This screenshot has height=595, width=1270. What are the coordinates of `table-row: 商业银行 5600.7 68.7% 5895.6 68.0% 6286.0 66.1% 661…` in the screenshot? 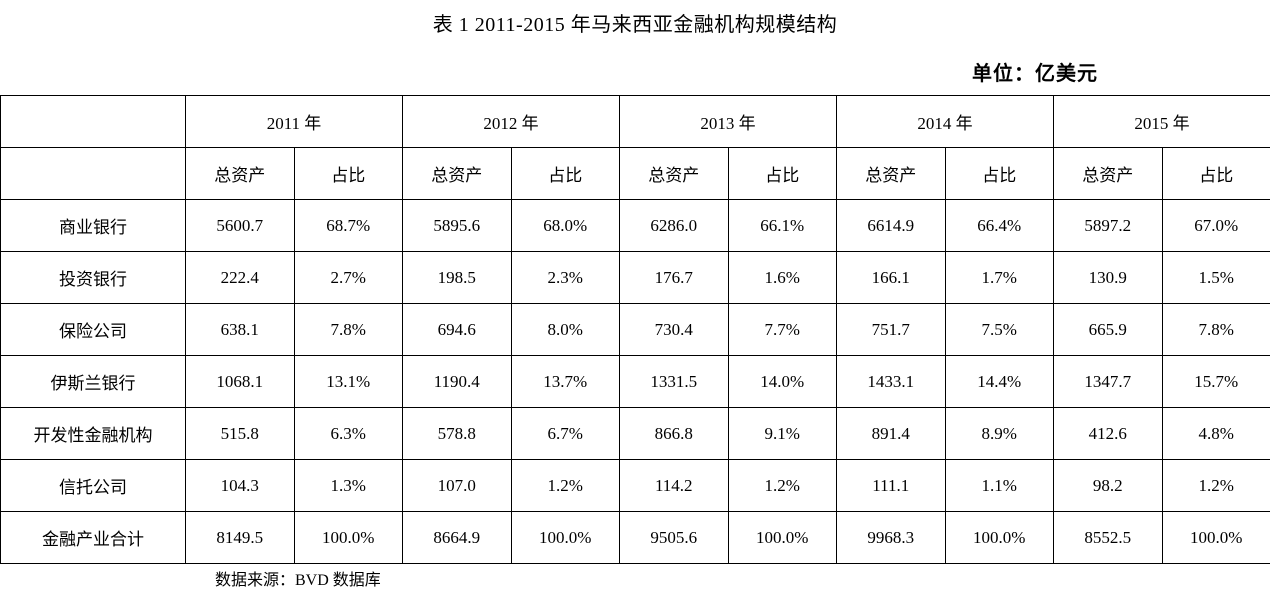 It's located at (635, 225).